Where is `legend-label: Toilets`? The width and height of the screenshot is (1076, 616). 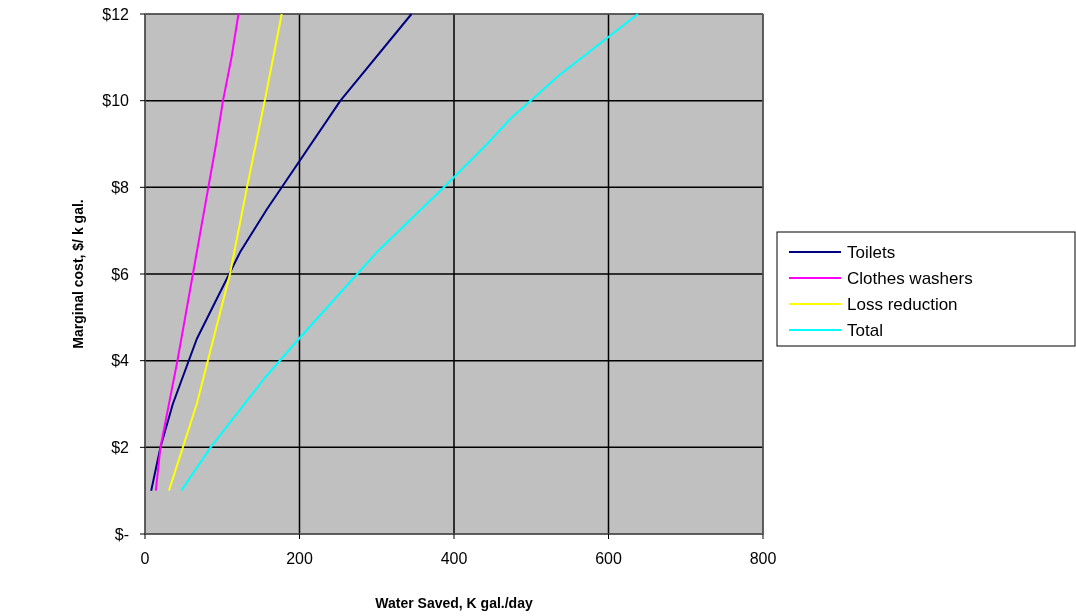
legend-label: Toilets is located at coordinates (871, 252).